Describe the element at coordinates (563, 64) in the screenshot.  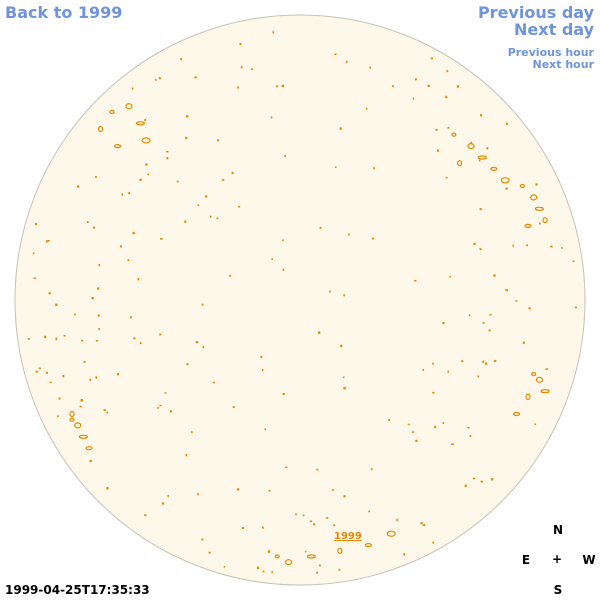
I see `next-hour-link: Next hour` at that location.